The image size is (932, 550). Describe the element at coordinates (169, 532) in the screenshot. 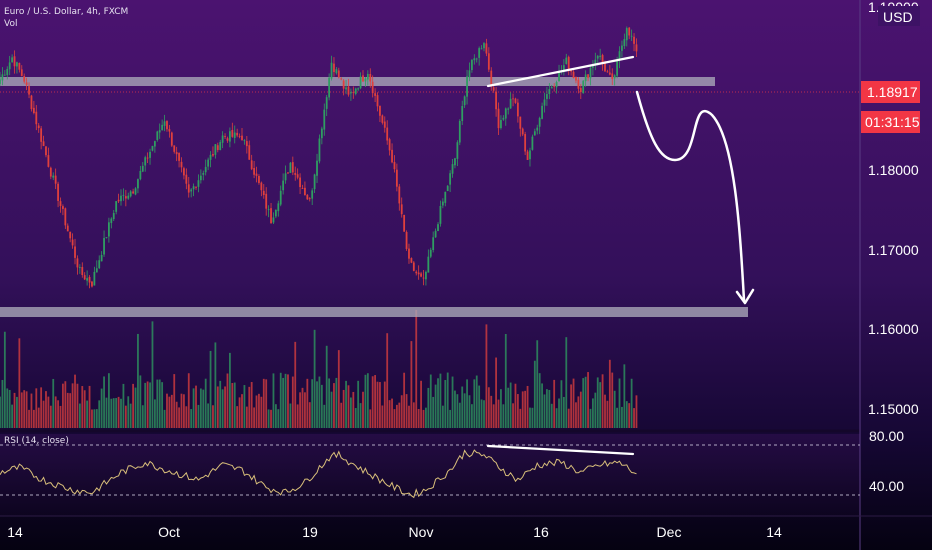

I see `x-tick-label: Oct` at that location.